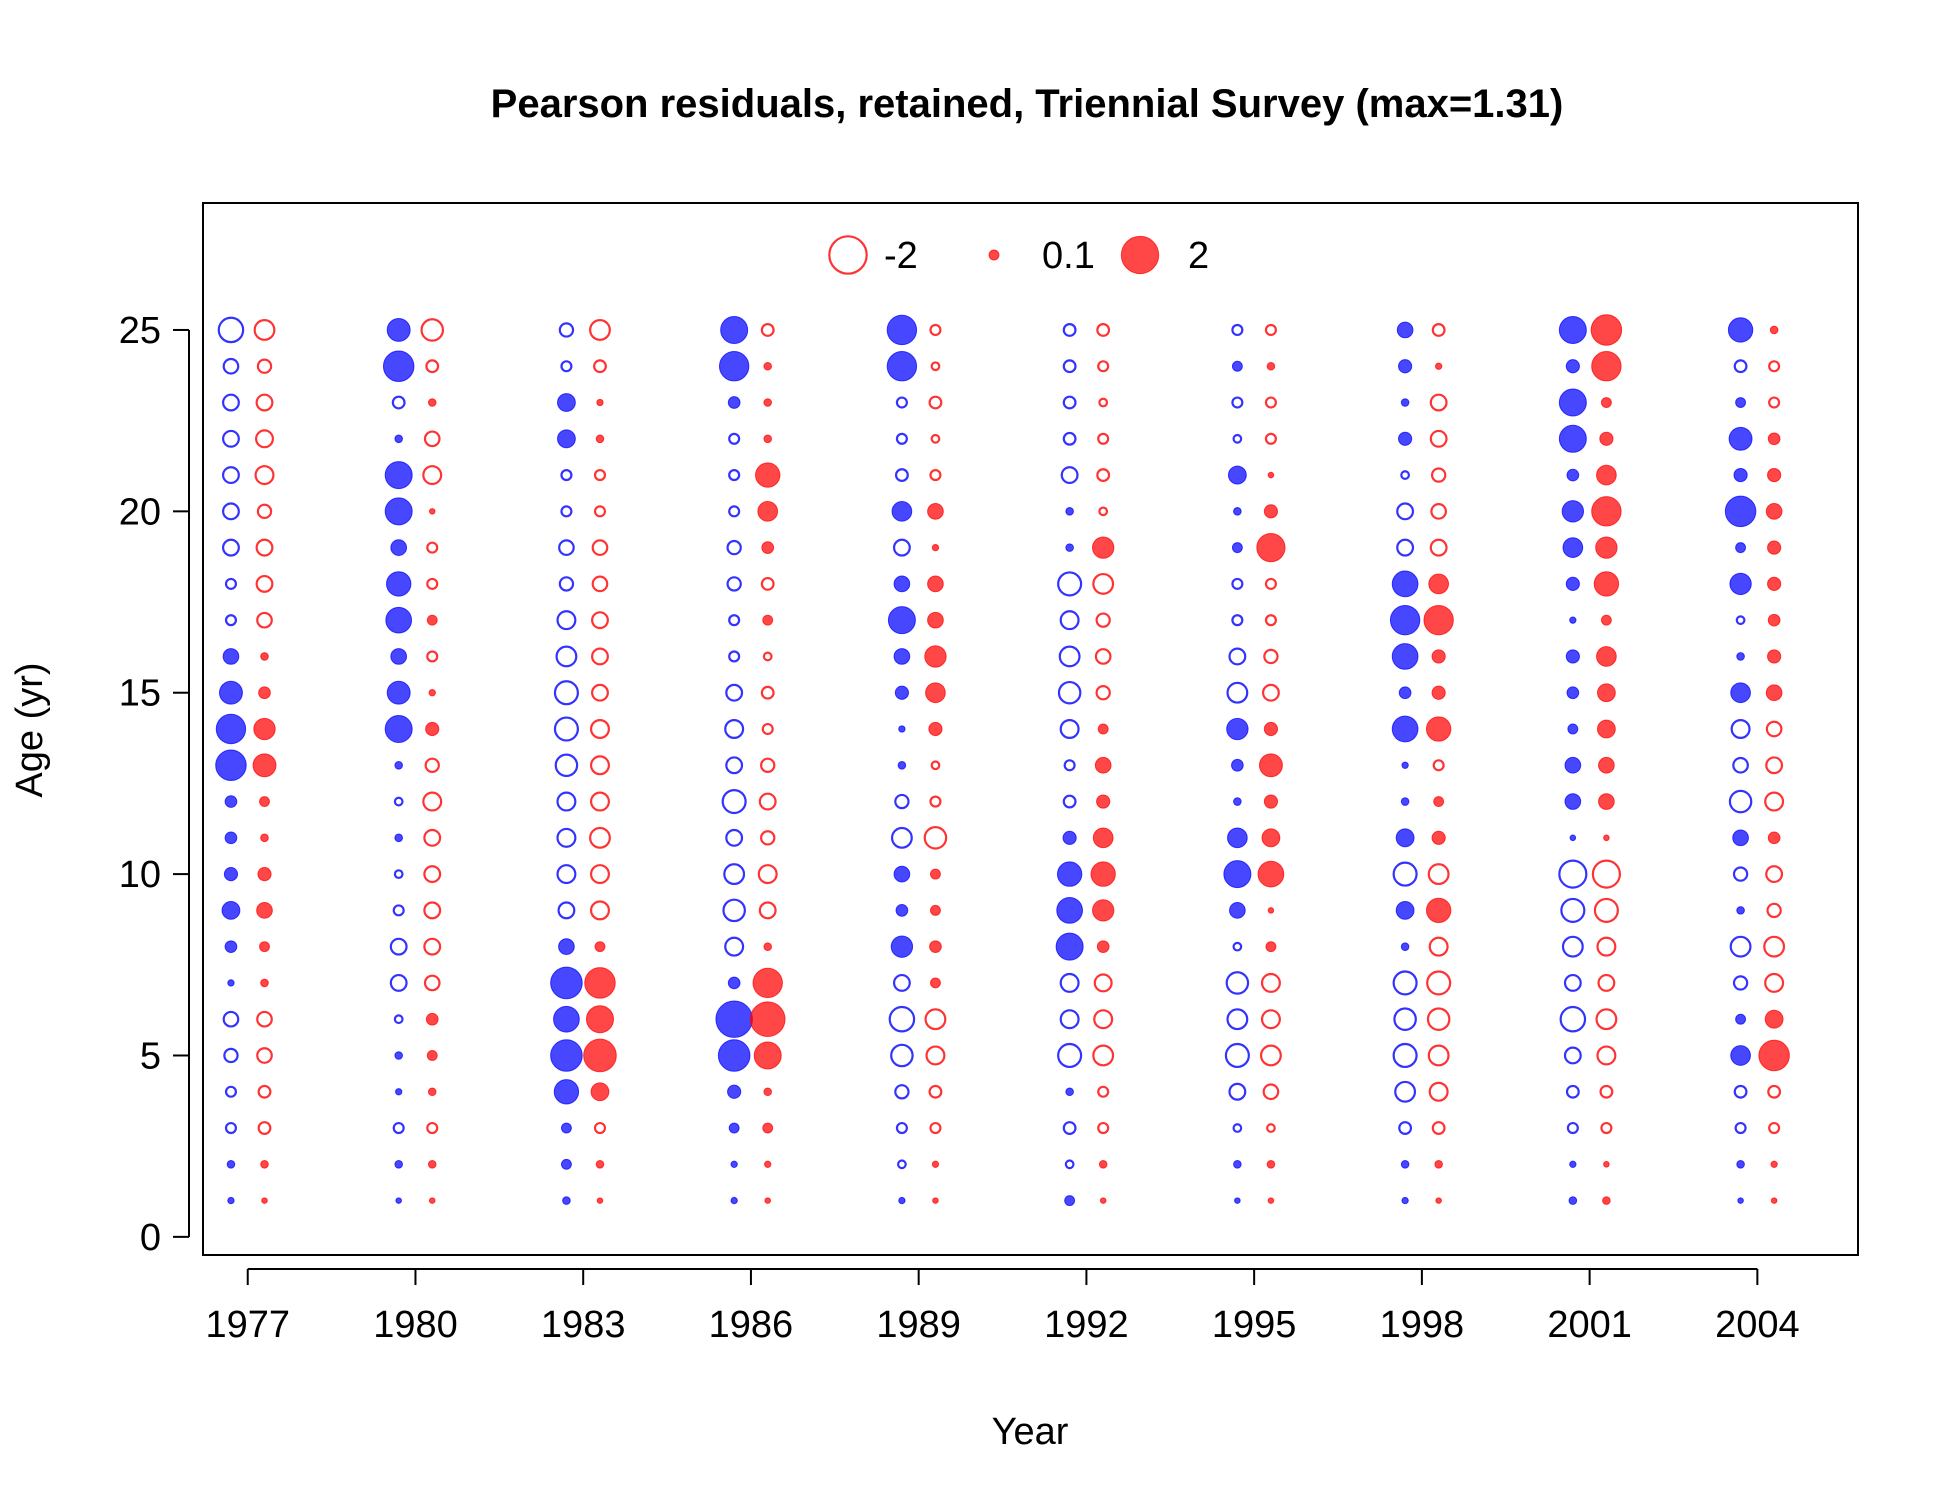 This screenshot has height=1500, width=1950. I want to click on y-tick-label: 5, so click(150, 1056).